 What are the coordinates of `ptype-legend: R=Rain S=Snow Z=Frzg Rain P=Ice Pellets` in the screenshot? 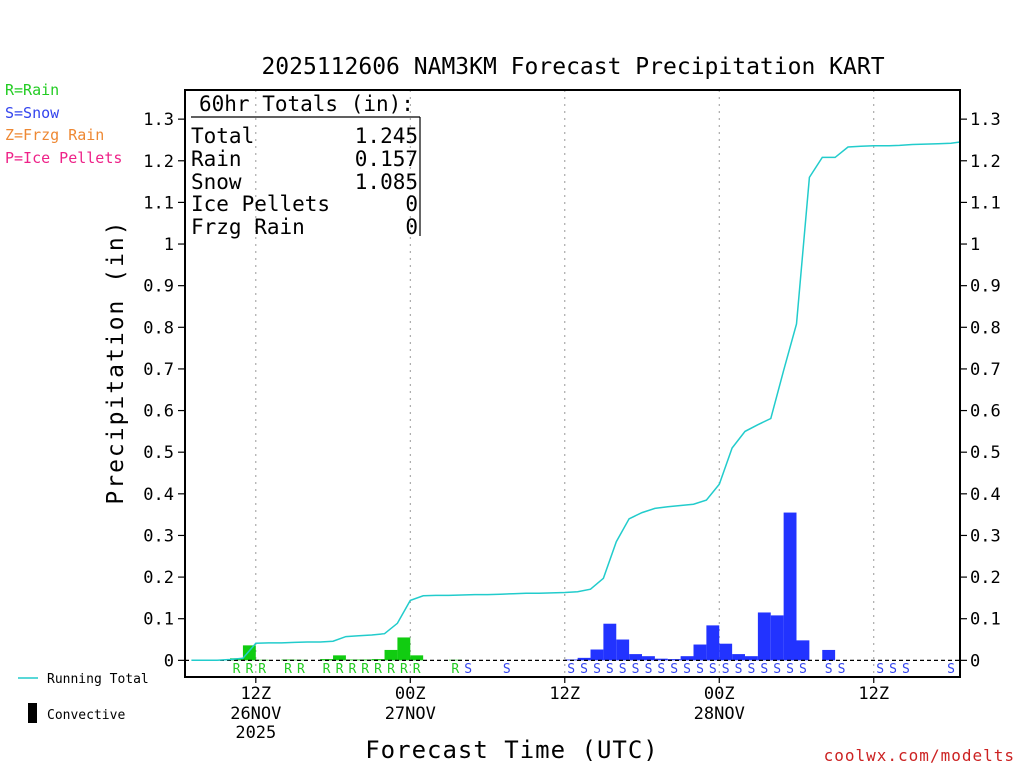 It's located at (63, 124).